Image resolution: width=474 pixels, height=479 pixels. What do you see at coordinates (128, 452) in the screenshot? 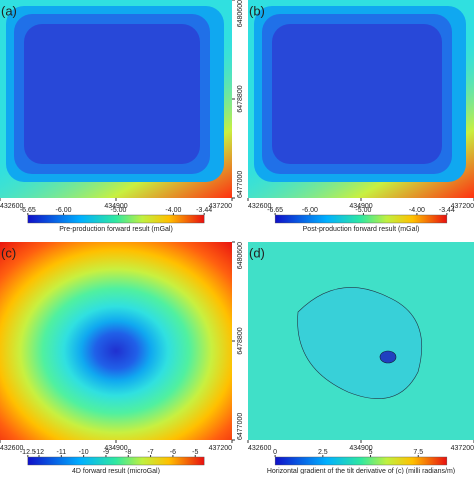
I see `colorbar-tick-label: -8` at bounding box center [128, 452].